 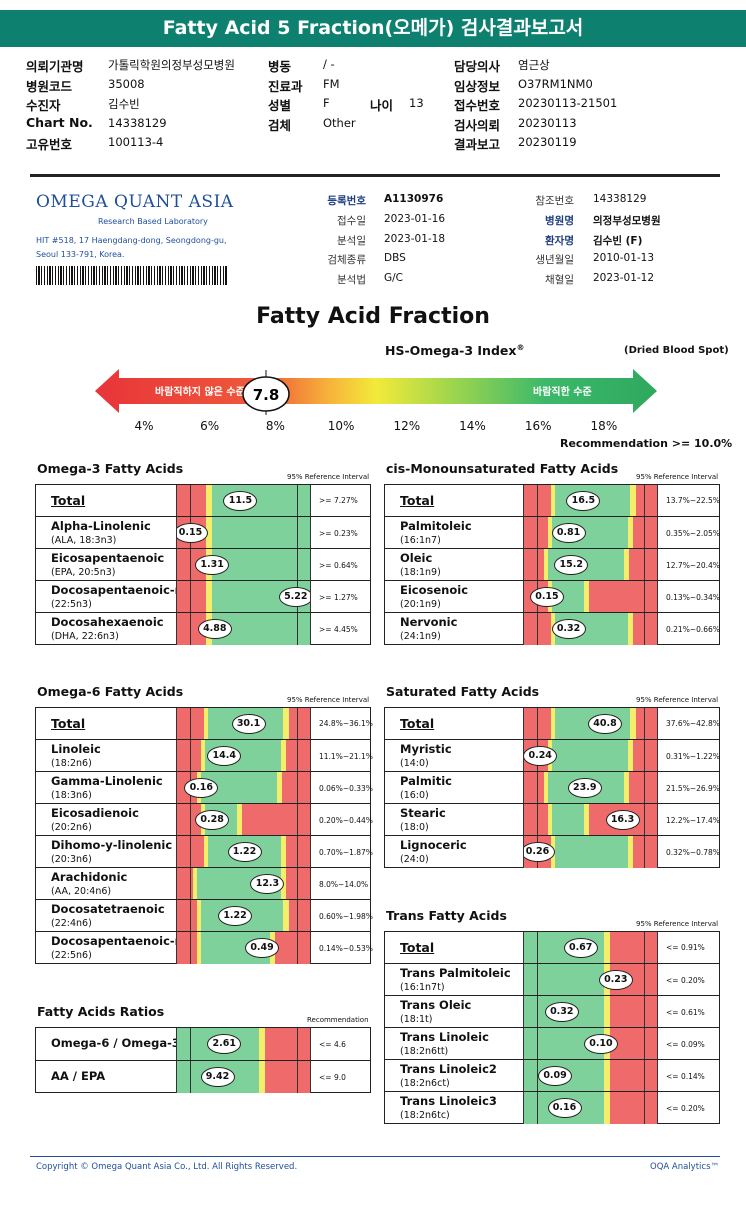 I want to click on panel-title: Saturated Fatty Acids, so click(x=463, y=691).